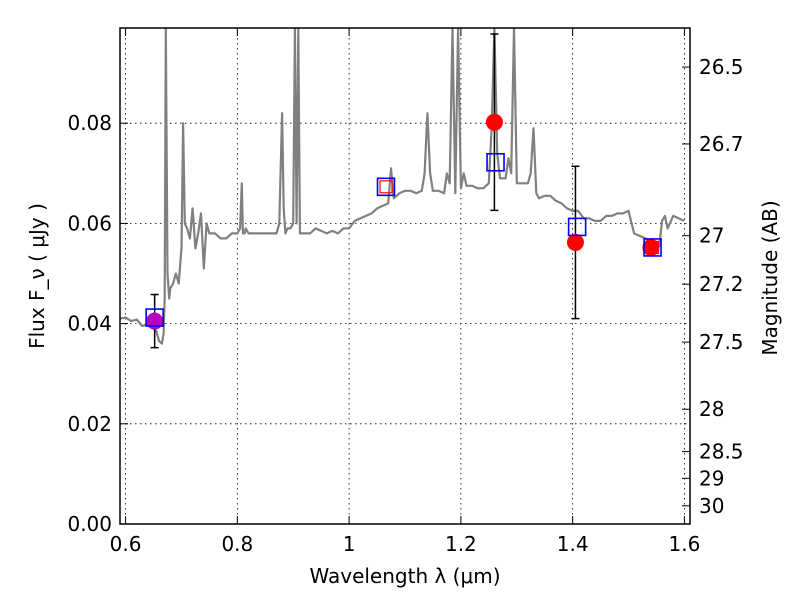 This screenshot has width=800, height=600. What do you see at coordinates (89, 123) in the screenshot?
I see `y-tick-label: 0.08` at bounding box center [89, 123].